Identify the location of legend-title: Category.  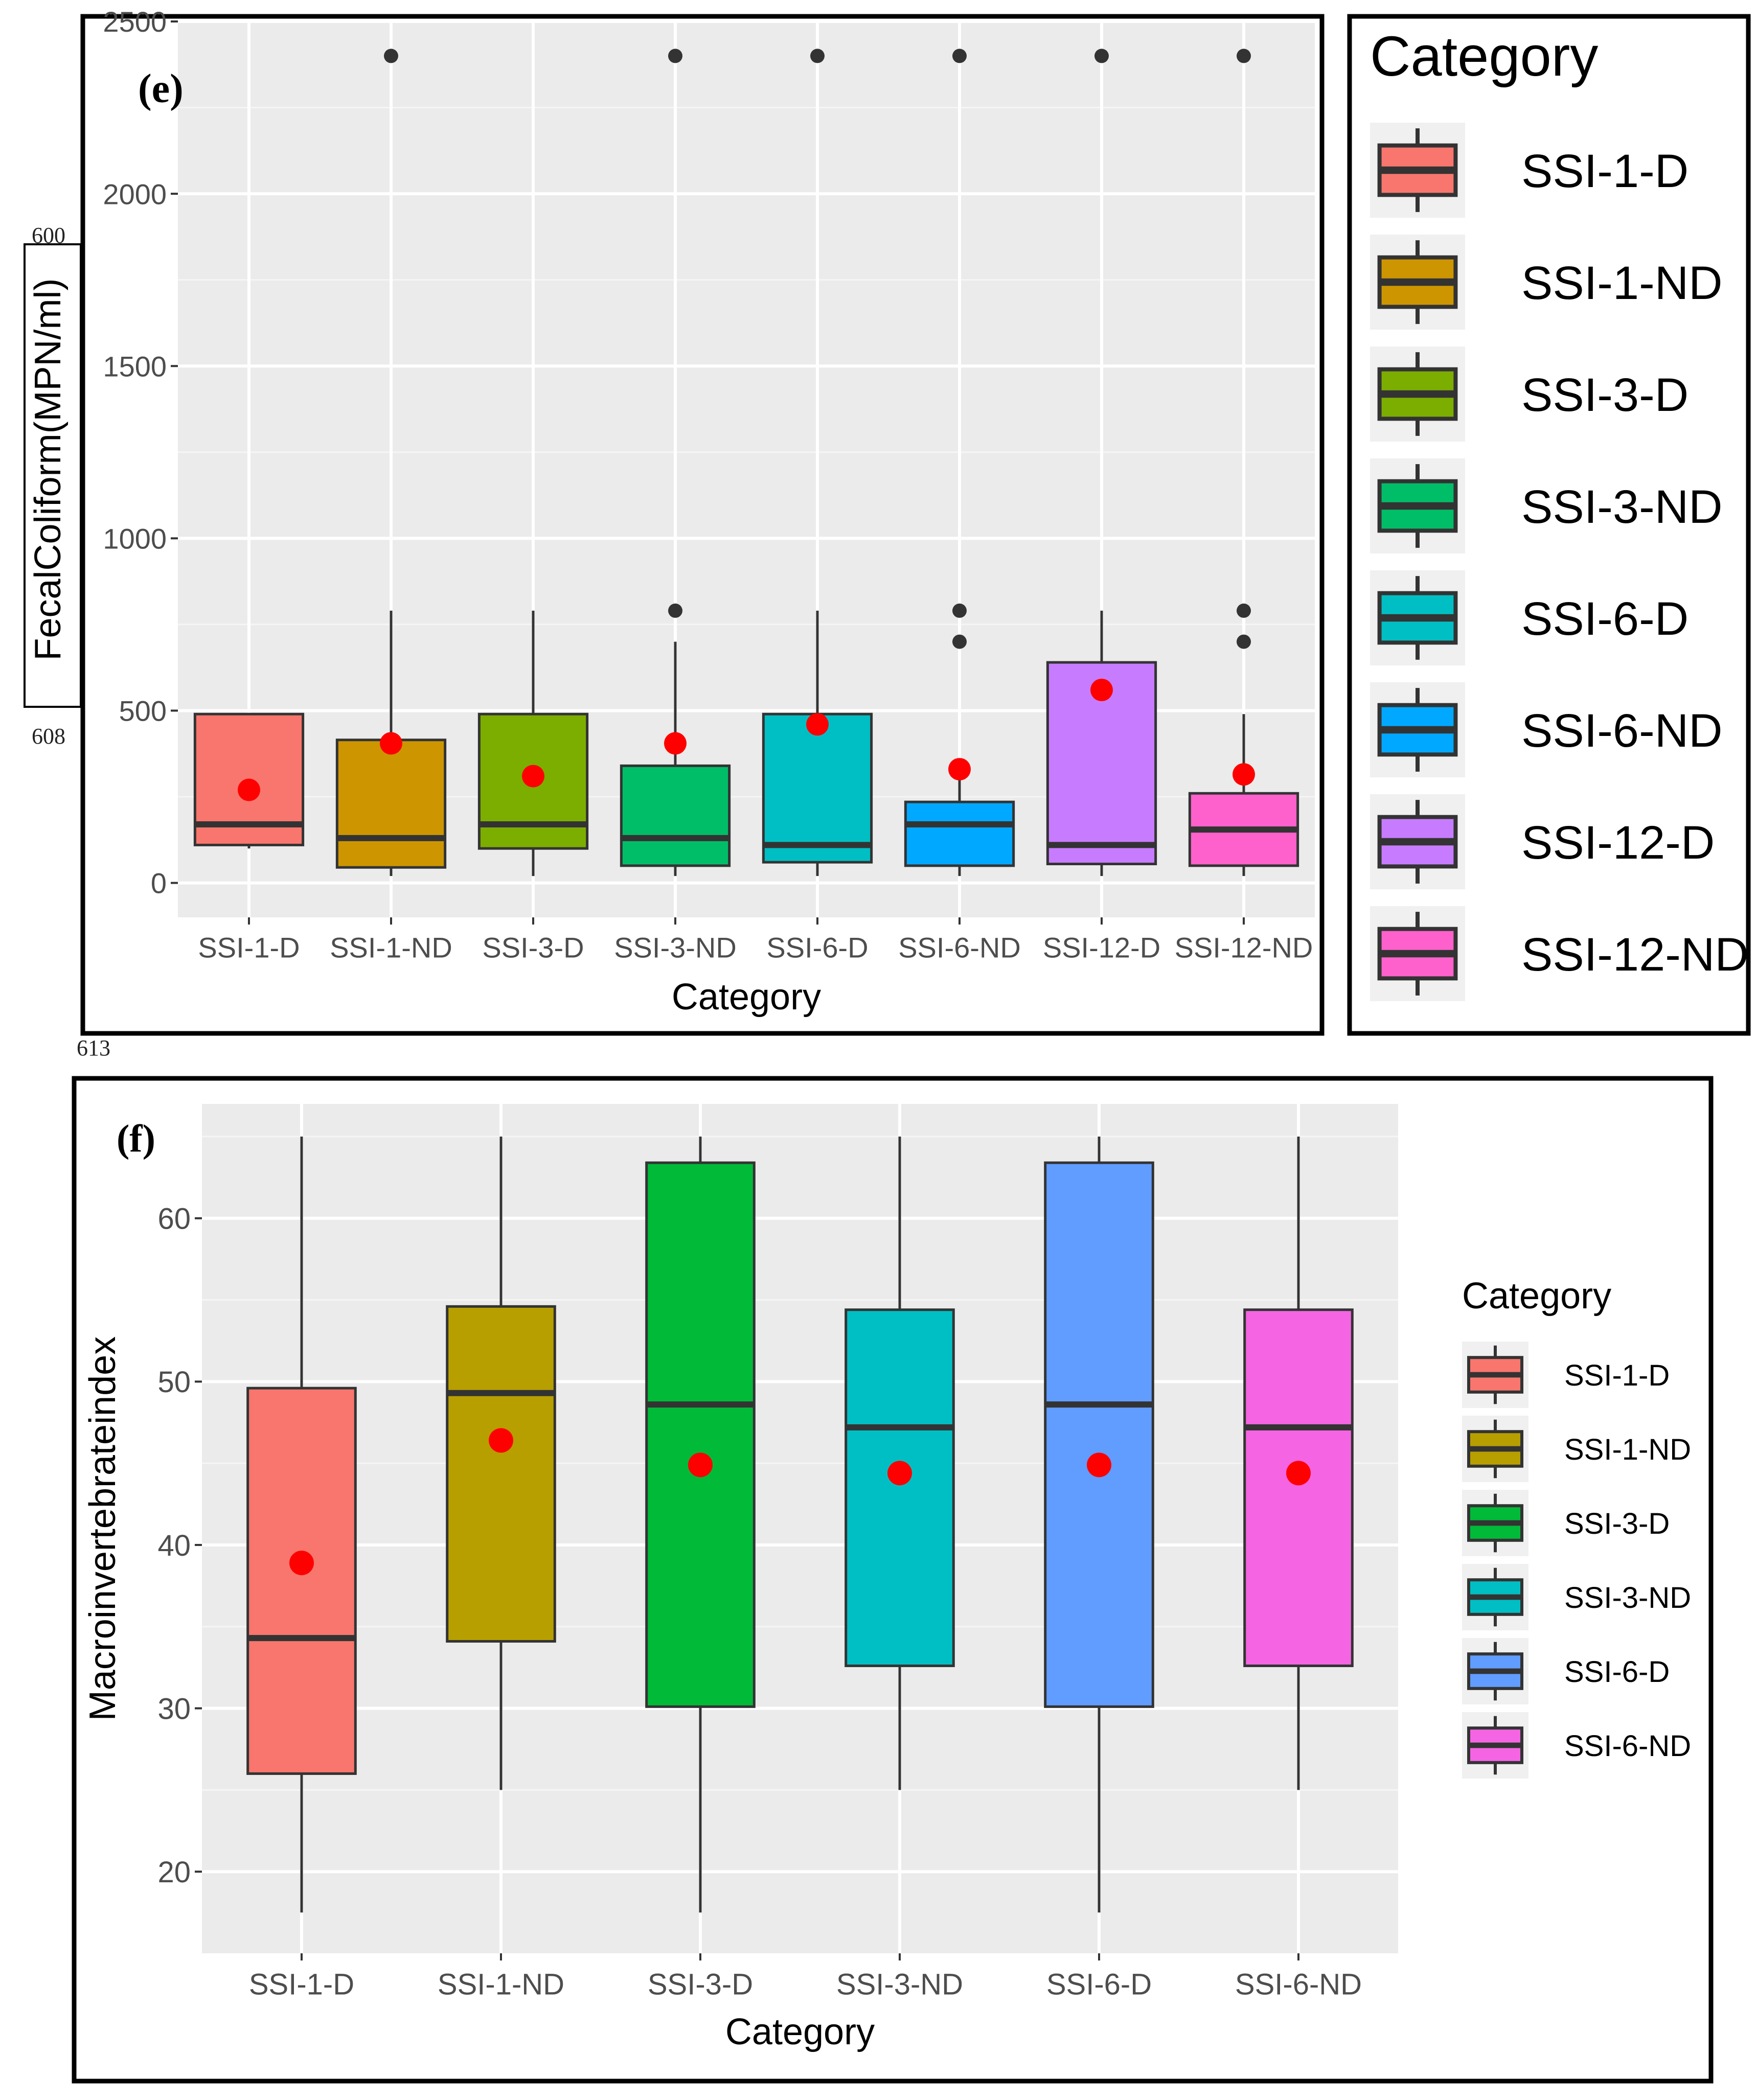
(1484, 56).